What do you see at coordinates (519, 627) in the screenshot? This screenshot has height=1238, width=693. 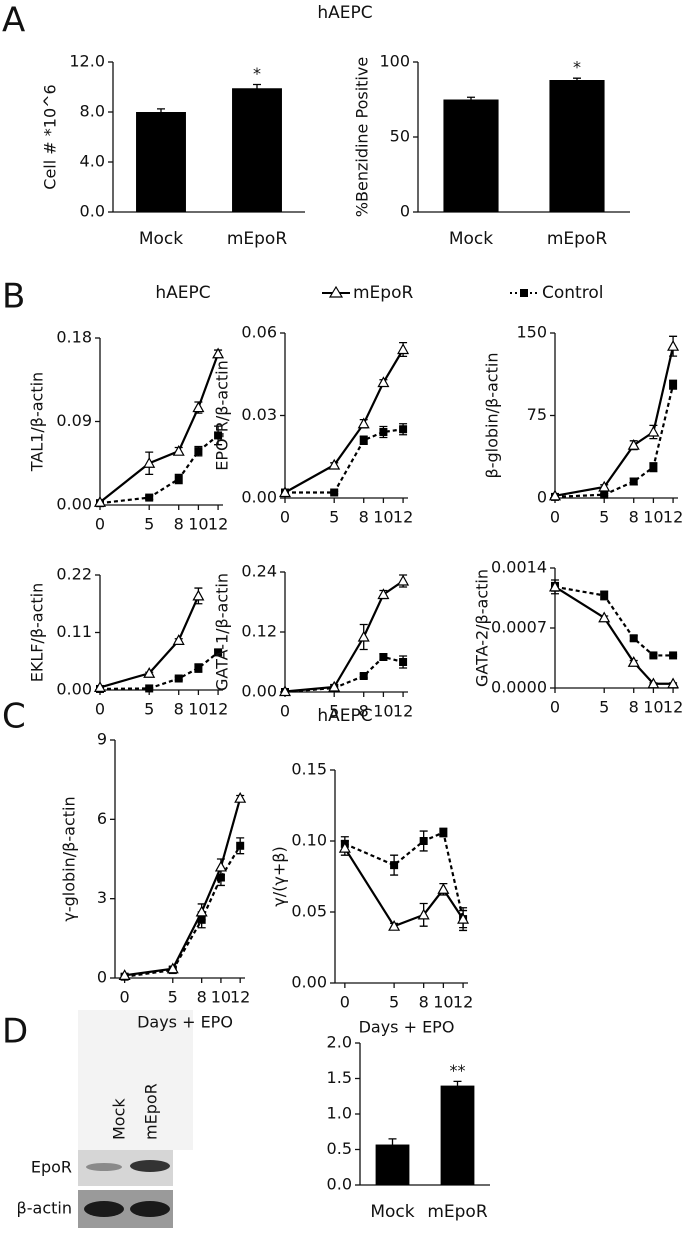 I see `y-tick-label: 0.0007` at bounding box center [519, 627].